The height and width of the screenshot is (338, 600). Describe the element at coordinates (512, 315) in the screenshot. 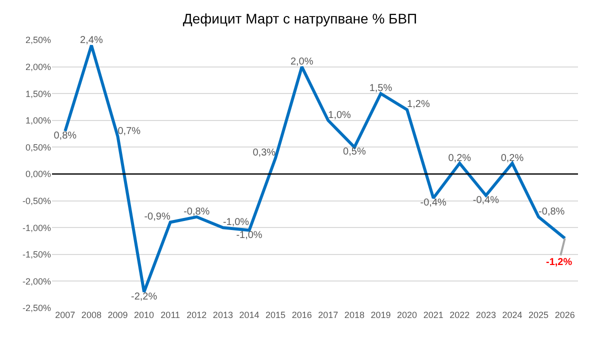

I see `x-tick-label: 2024` at that location.